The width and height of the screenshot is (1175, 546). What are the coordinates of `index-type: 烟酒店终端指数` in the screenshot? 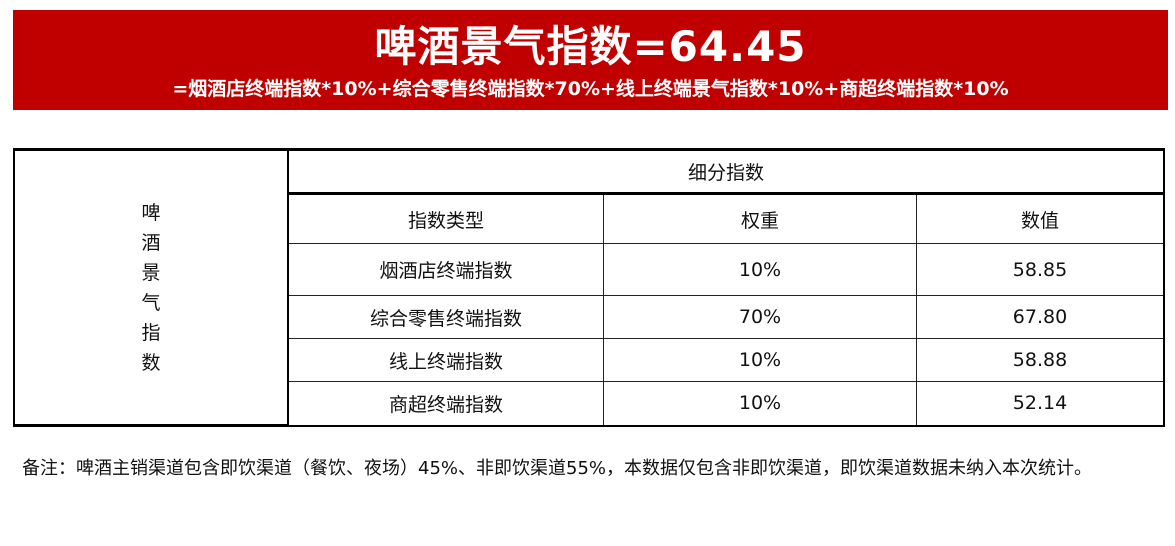 It's located at (445, 269).